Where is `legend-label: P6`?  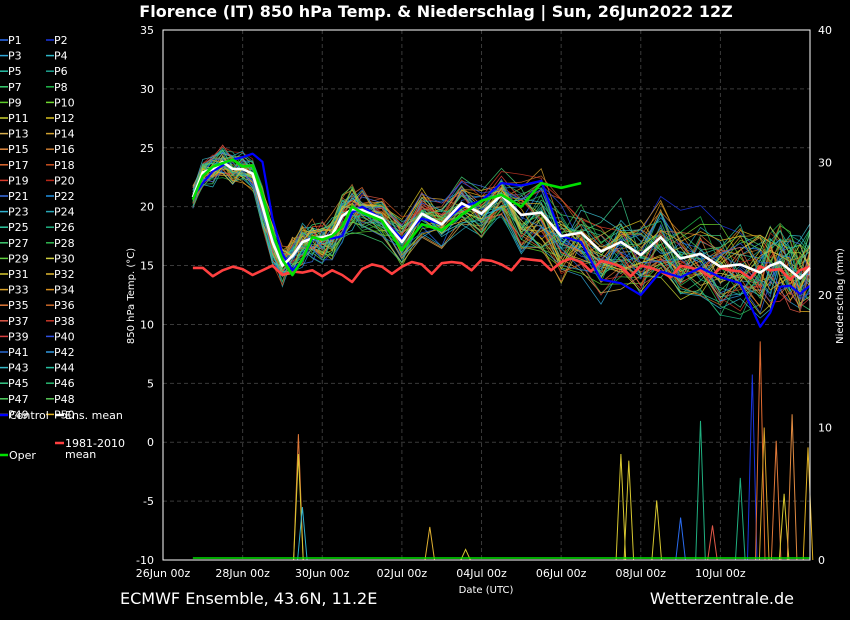
legend-label: P6 is located at coordinates (61, 71).